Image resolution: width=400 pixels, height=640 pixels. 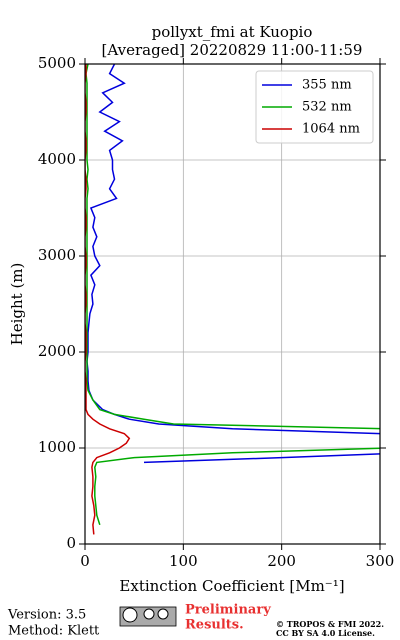 I want to click on chart-title: pollyxt_fmi at Kuopio, so click(x=232, y=32).